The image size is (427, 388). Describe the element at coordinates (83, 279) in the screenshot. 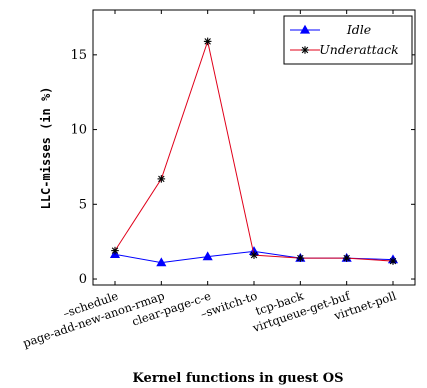

I see `y-tick-label: 0` at that location.